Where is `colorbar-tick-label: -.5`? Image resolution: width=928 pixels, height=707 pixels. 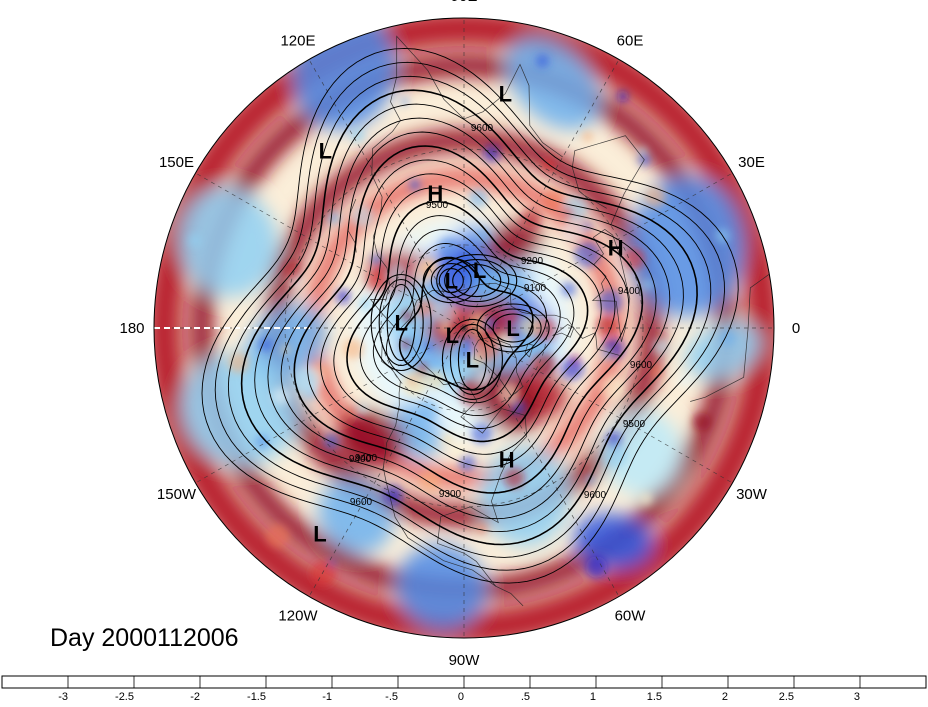 colorbar-tick-label: -.5 is located at coordinates (391, 696).